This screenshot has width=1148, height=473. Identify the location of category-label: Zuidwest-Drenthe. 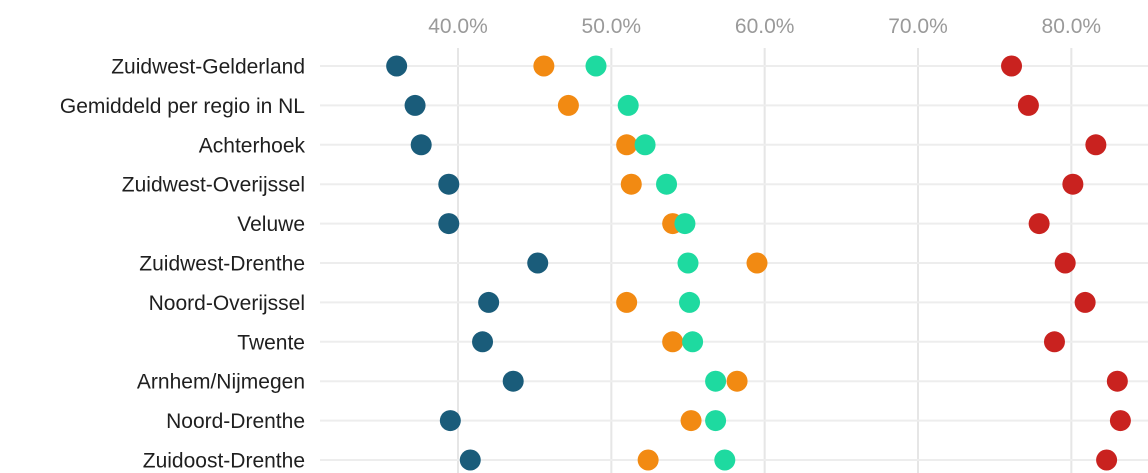
(222, 264).